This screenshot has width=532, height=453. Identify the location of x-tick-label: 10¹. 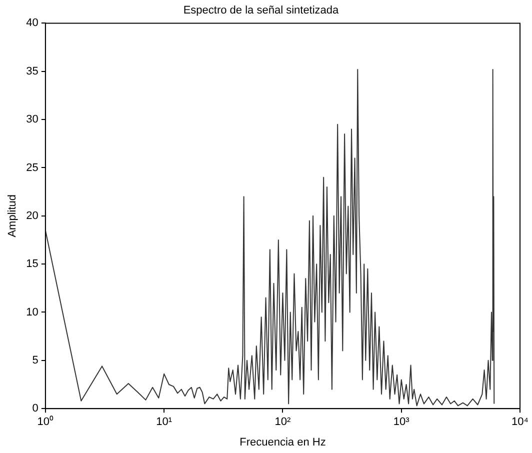
(164, 422).